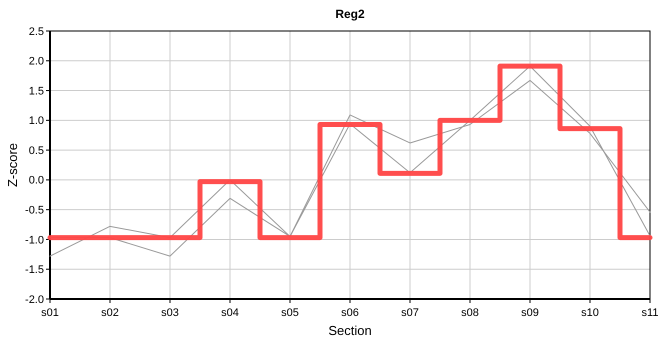 Image resolution: width=660 pixels, height=360 pixels. I want to click on y-tick-label: 1.5, so click(36, 91).